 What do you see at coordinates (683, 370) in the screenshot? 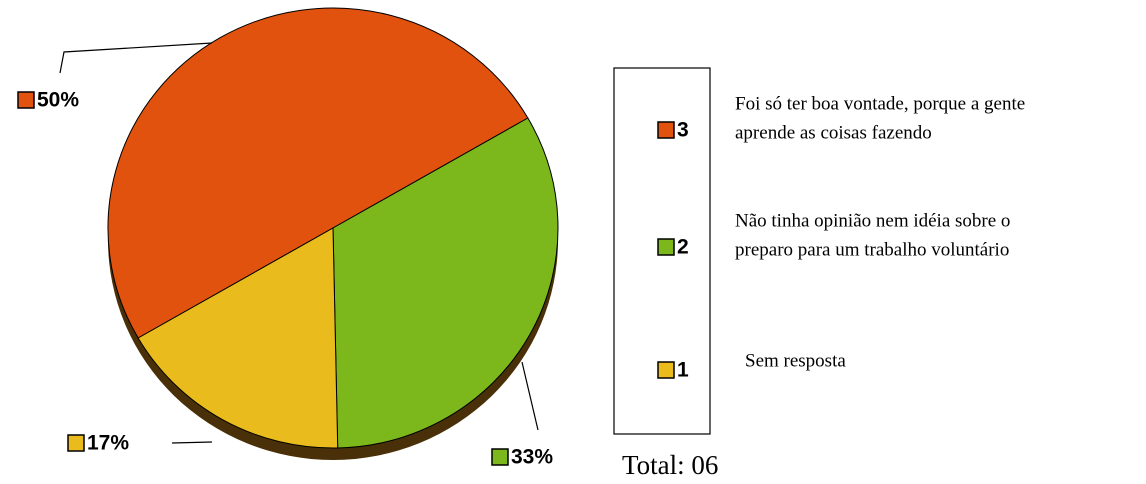
I see `legend-label: 1` at bounding box center [683, 370].